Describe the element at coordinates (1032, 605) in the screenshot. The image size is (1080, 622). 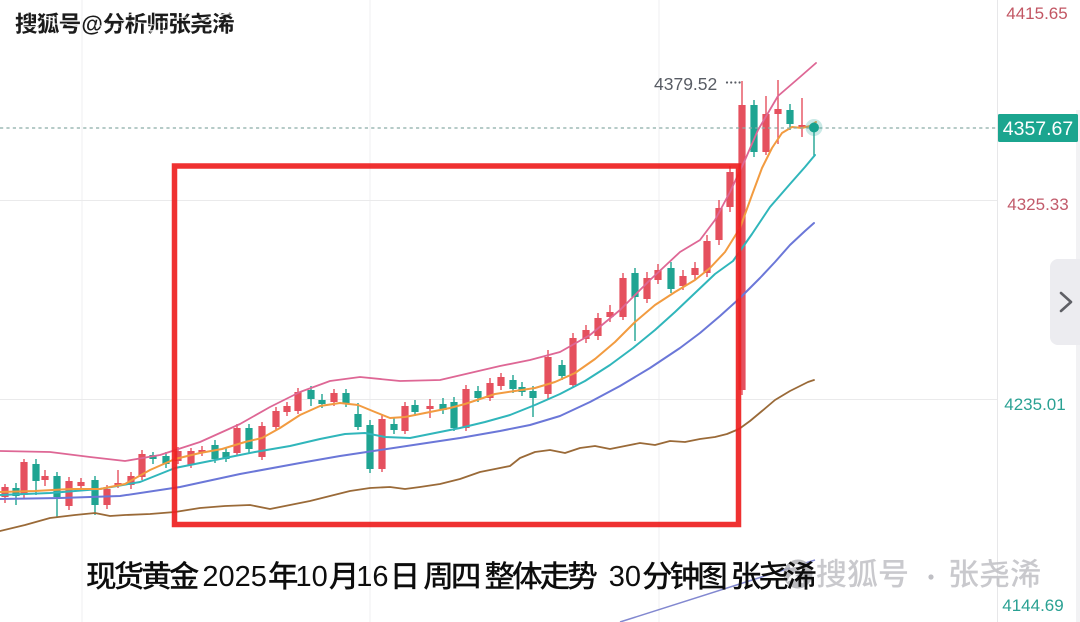
I see `svg-text: 4144.69` at that location.